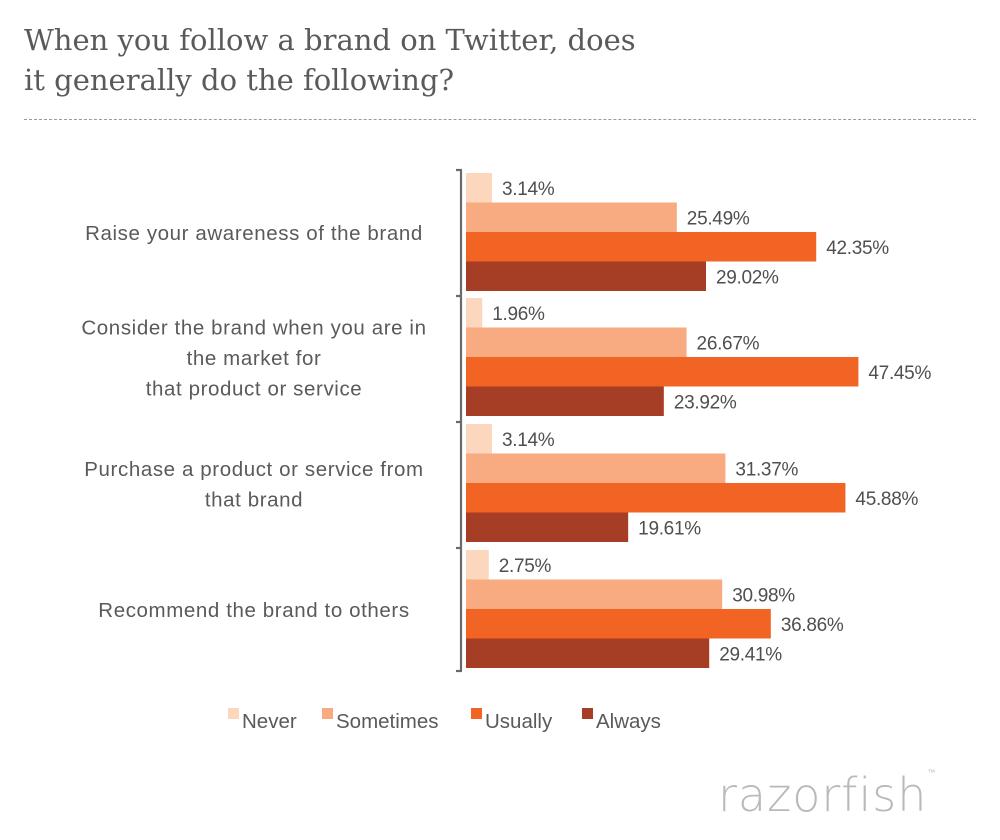 The height and width of the screenshot is (840, 1000). Describe the element at coordinates (886, 499) in the screenshot. I see `data-label: 45.88%` at that location.